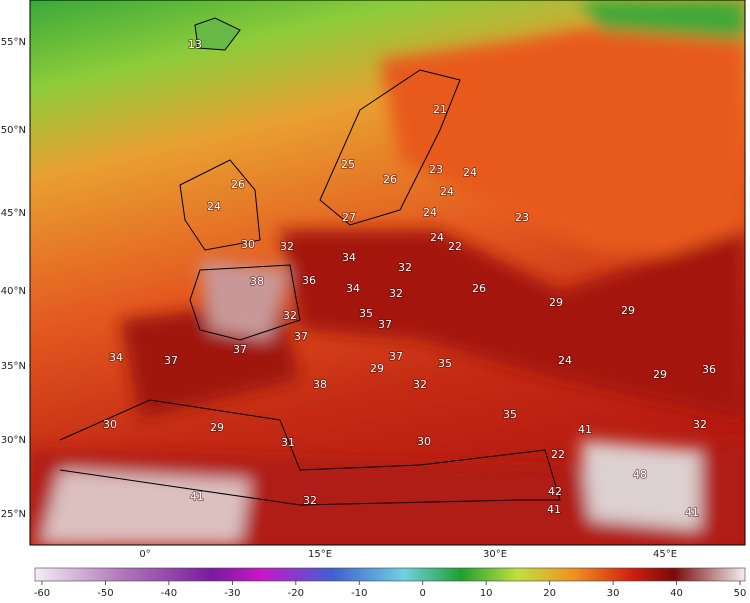  What do you see at coordinates (549, 593) in the screenshot?
I see `colorbar-tick-label: 20` at bounding box center [549, 593].